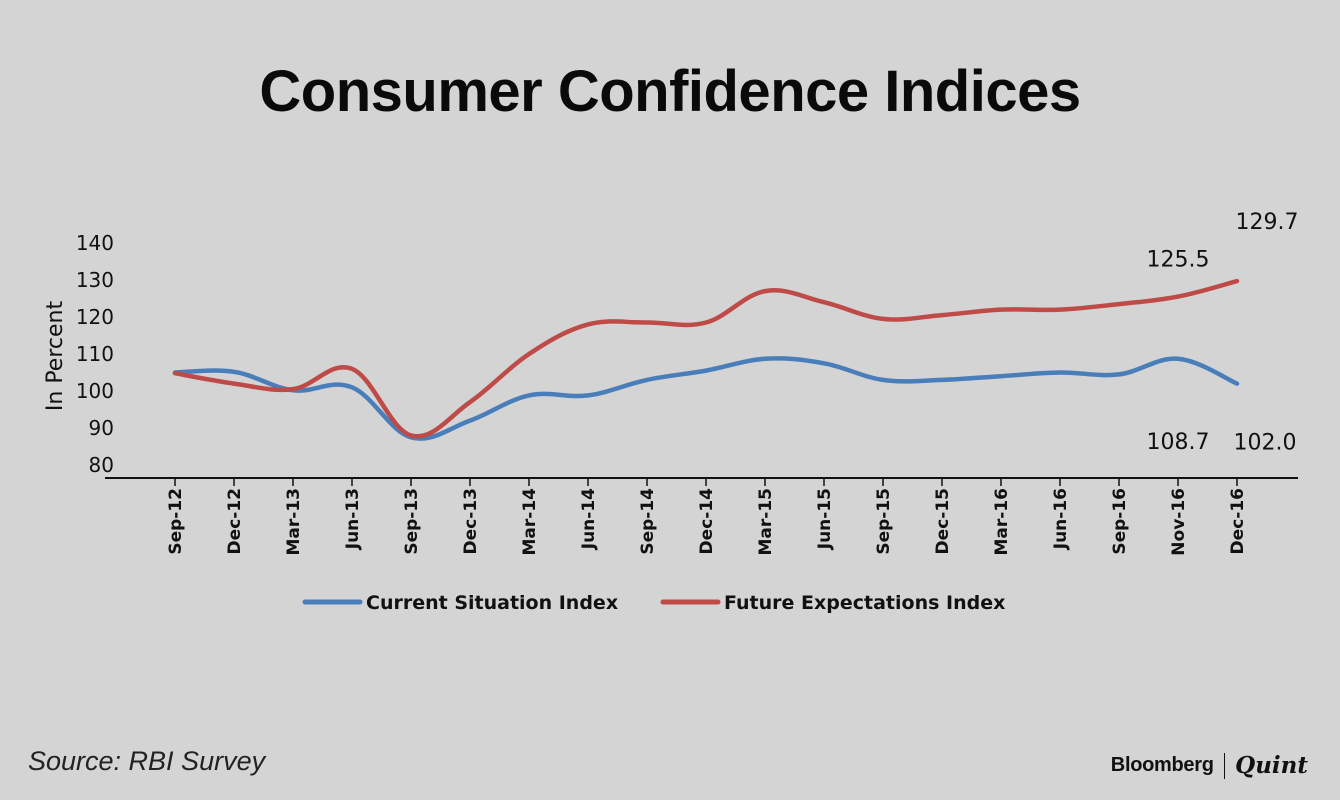  Describe the element at coordinates (1238, 521) in the screenshot. I see `x-tick-label: Dec-16` at that location.